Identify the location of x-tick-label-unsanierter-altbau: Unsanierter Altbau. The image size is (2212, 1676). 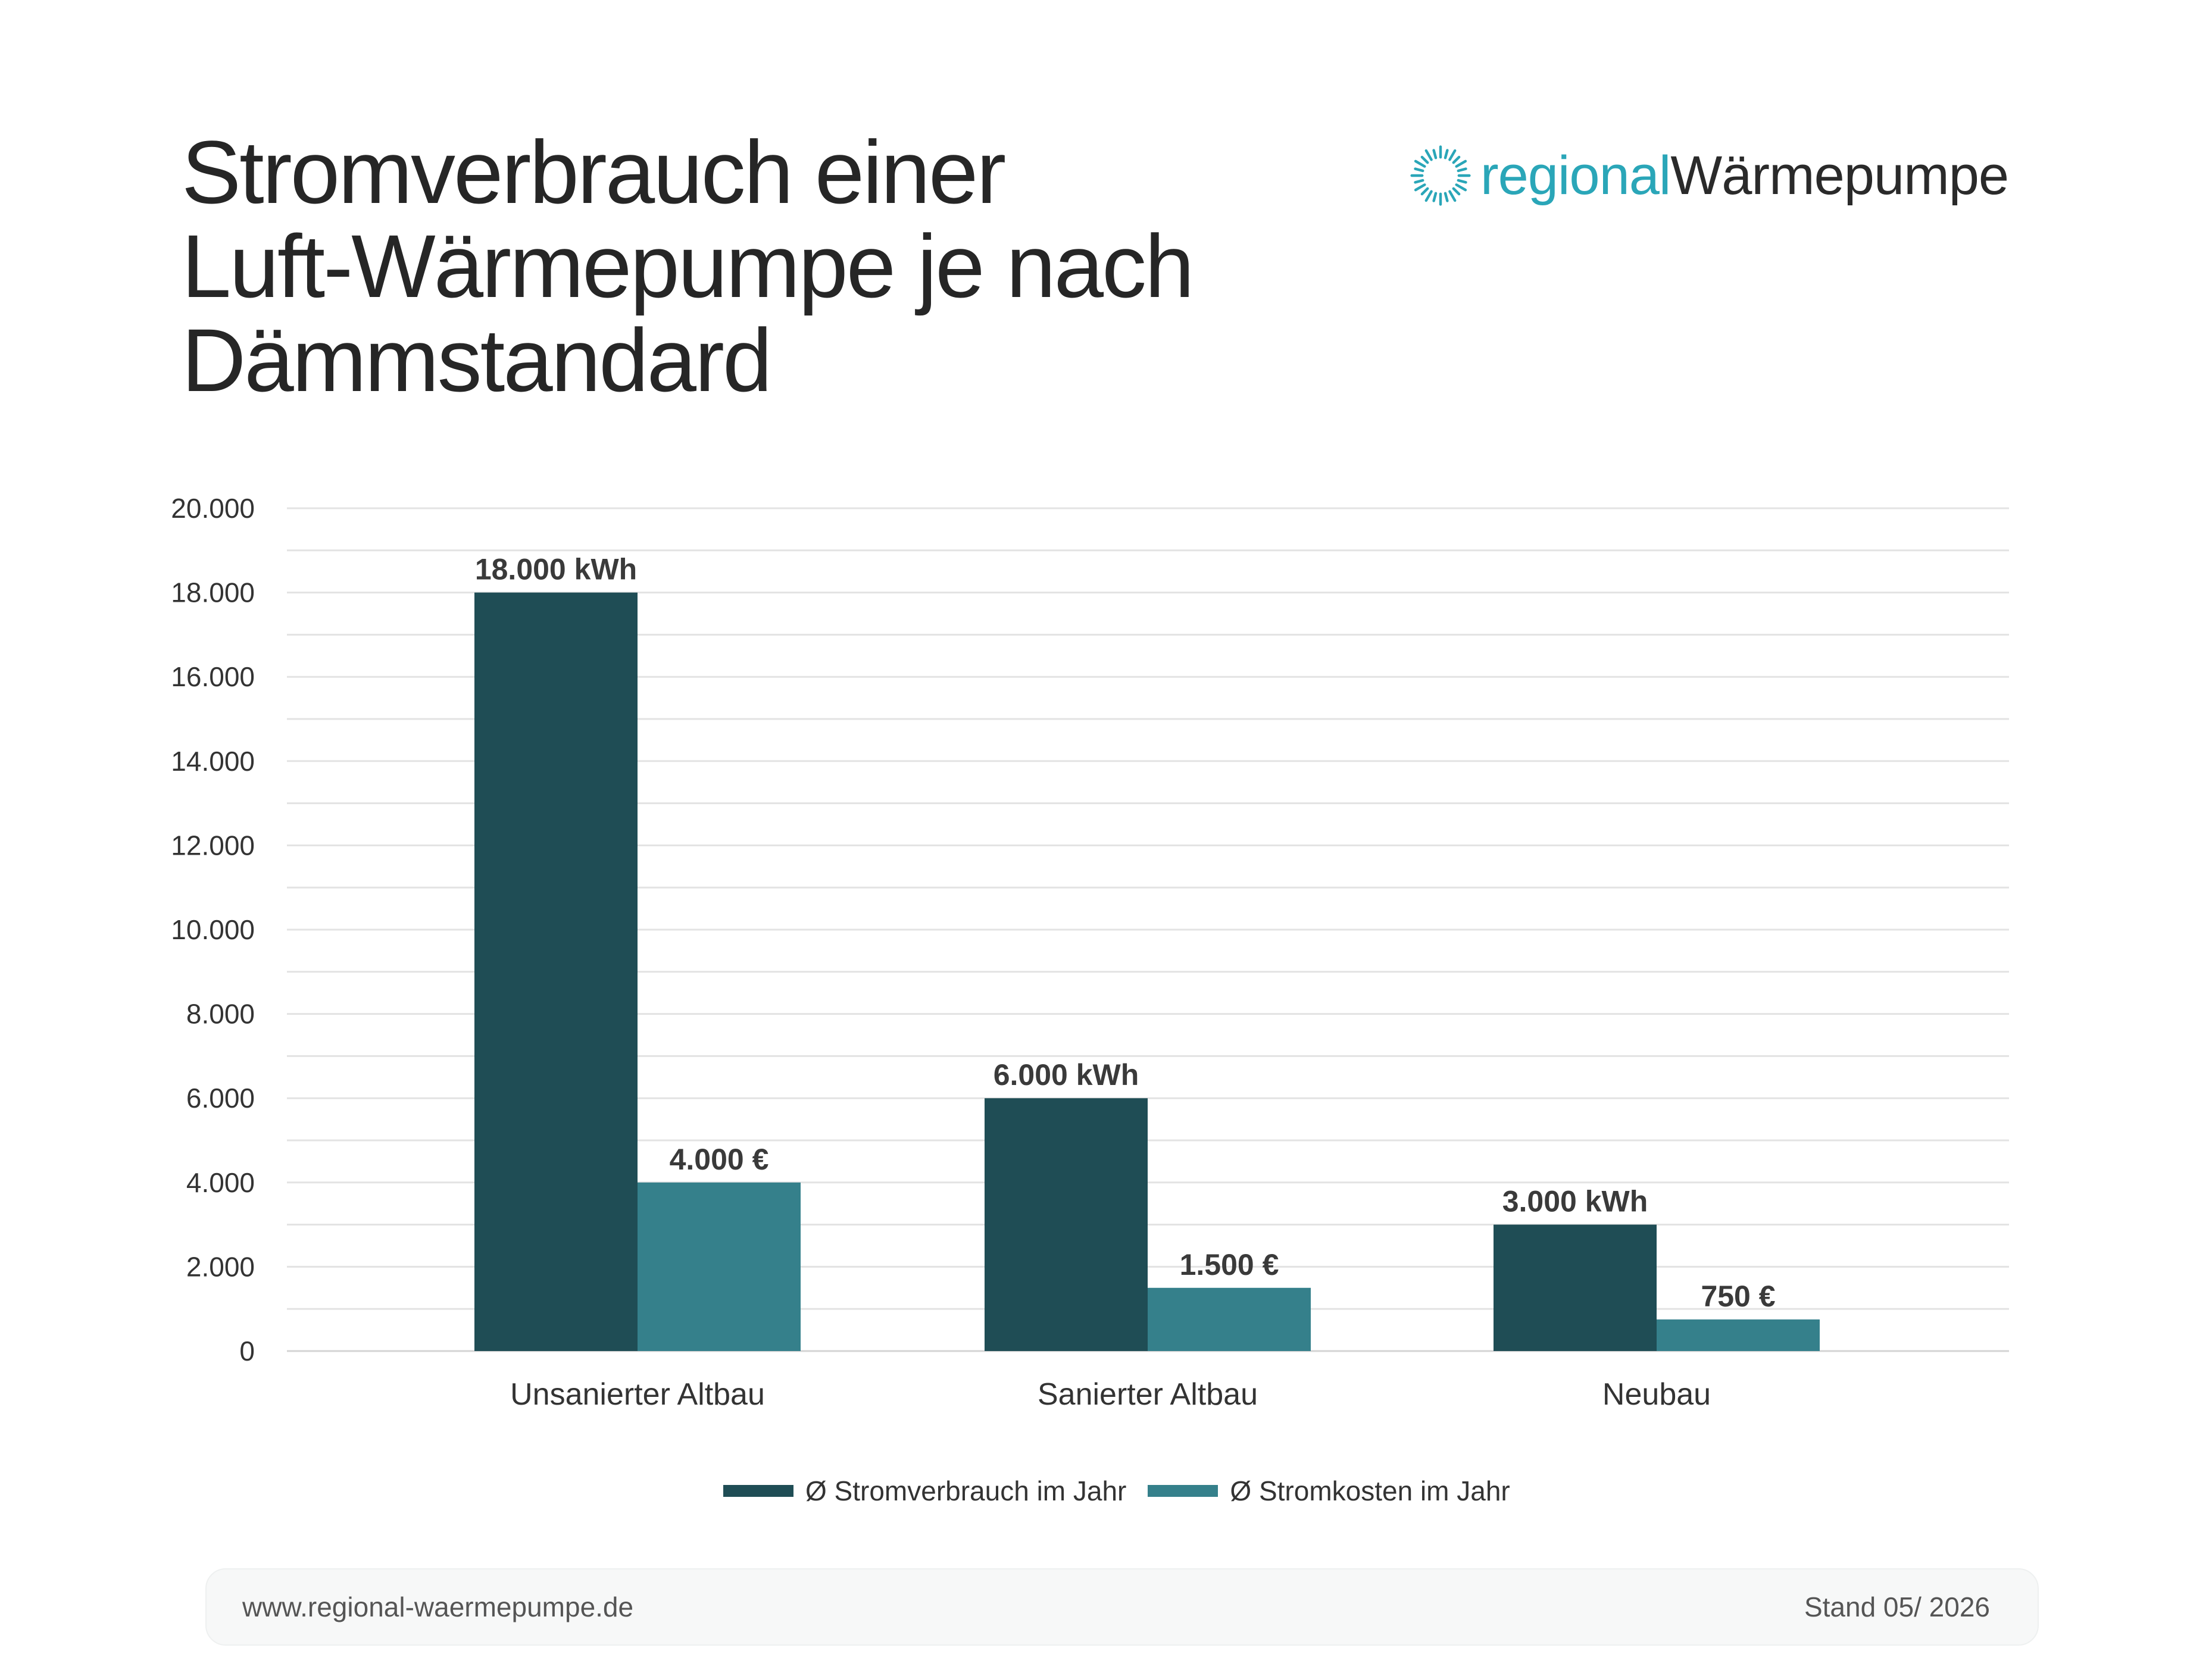
(637, 1394).